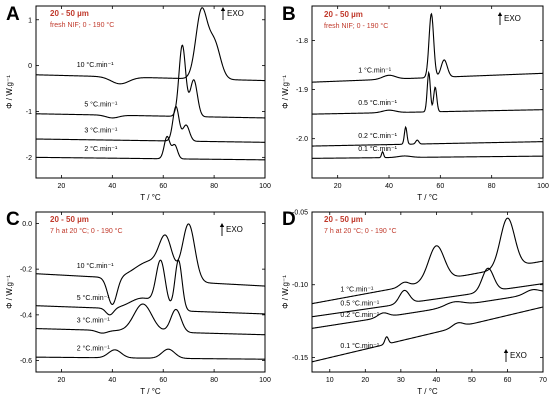 The height and width of the screenshot is (408, 550). Describe the element at coordinates (26, 270) in the screenshot. I see `y-tick-label: -0.2` at that location.